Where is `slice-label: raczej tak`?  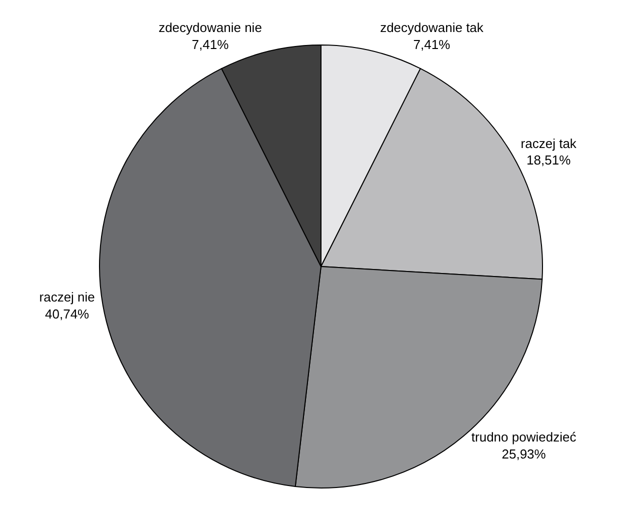 slice-label: raczej tak is located at coordinates (548, 143).